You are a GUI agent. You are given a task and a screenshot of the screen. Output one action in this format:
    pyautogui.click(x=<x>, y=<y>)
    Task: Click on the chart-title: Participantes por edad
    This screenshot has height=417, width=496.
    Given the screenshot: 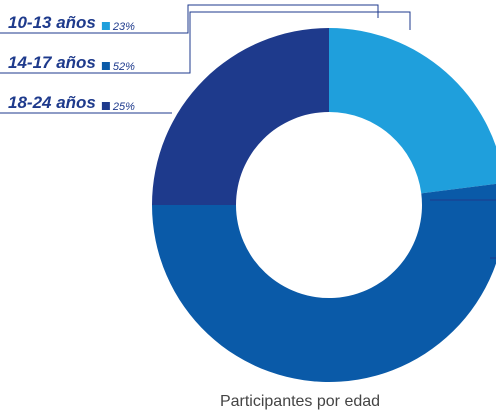 What is the action you would take?
    pyautogui.click(x=300, y=401)
    